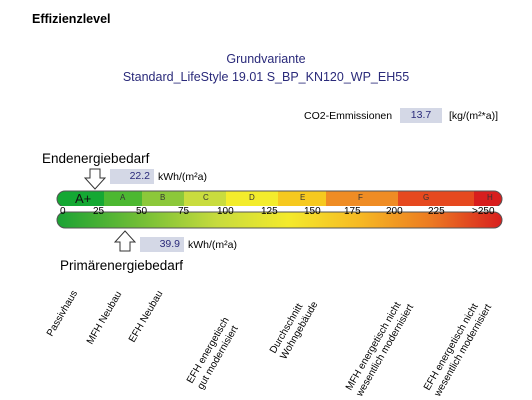  I want to click on reference-label-efh-neubau: EFH Neubau, so click(146, 316).